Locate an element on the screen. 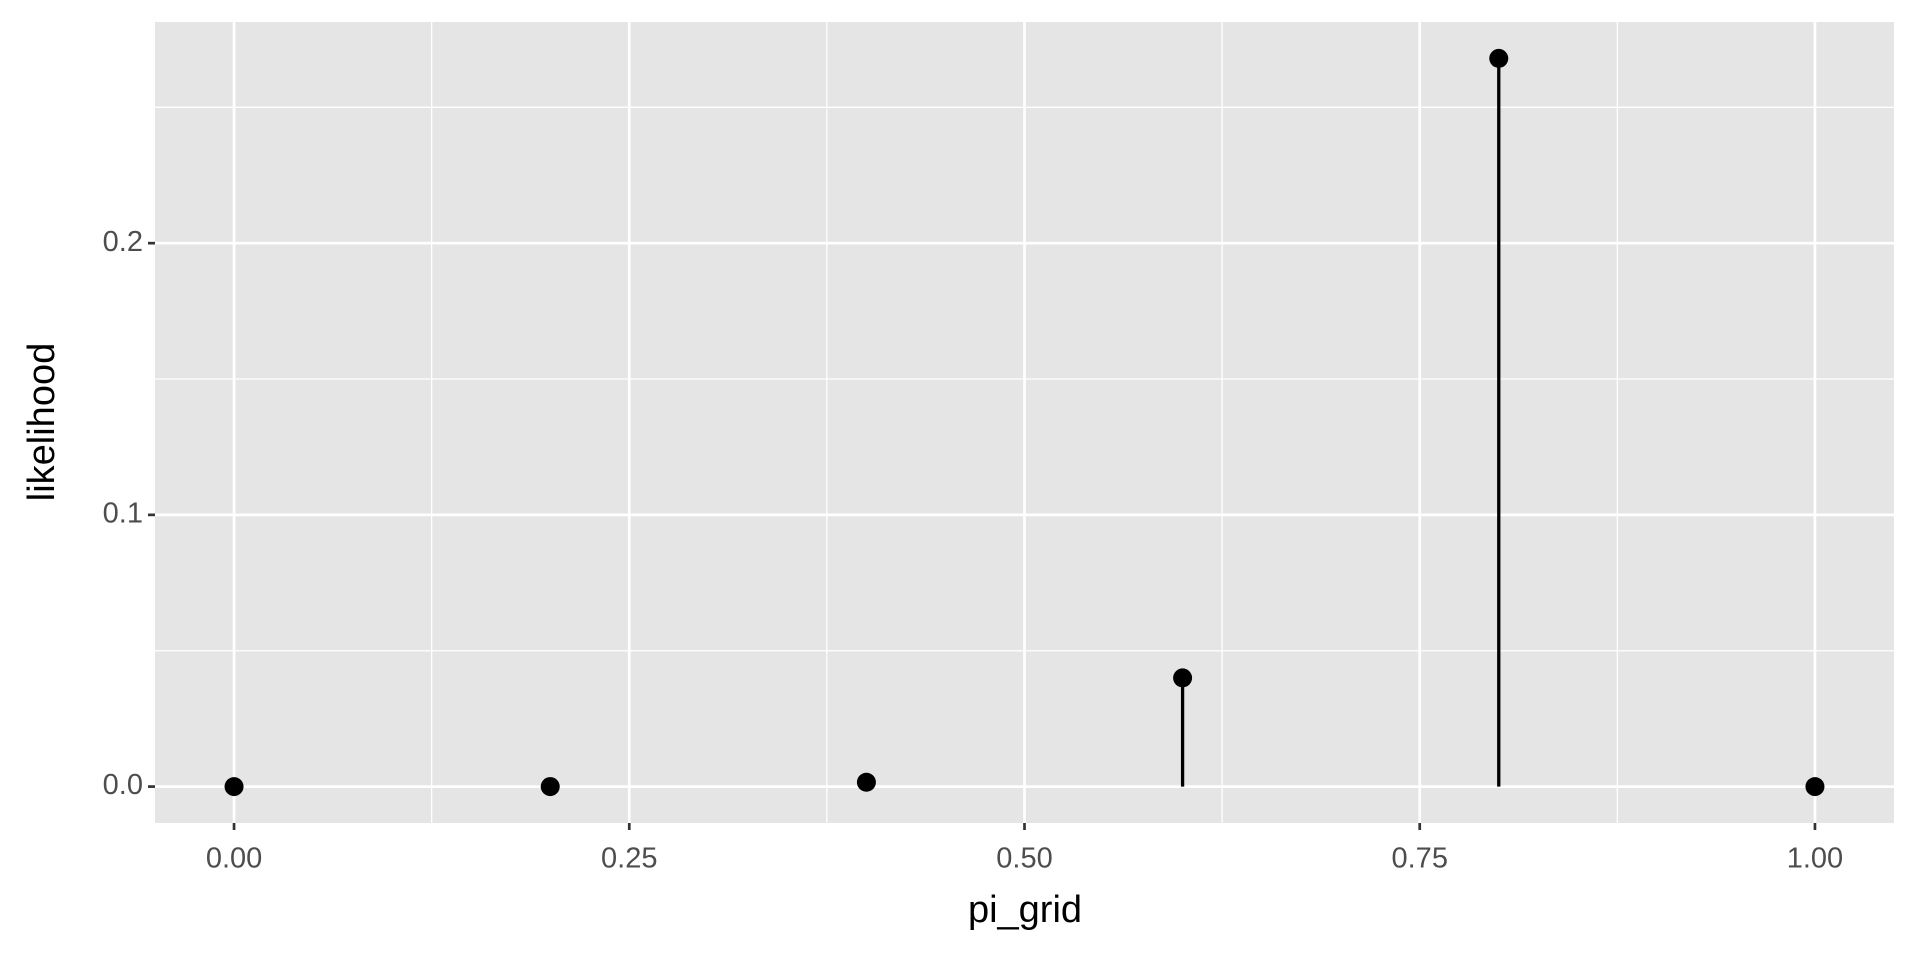 The height and width of the screenshot is (965, 1920). x-tick-label: 0.75 is located at coordinates (1420, 859).